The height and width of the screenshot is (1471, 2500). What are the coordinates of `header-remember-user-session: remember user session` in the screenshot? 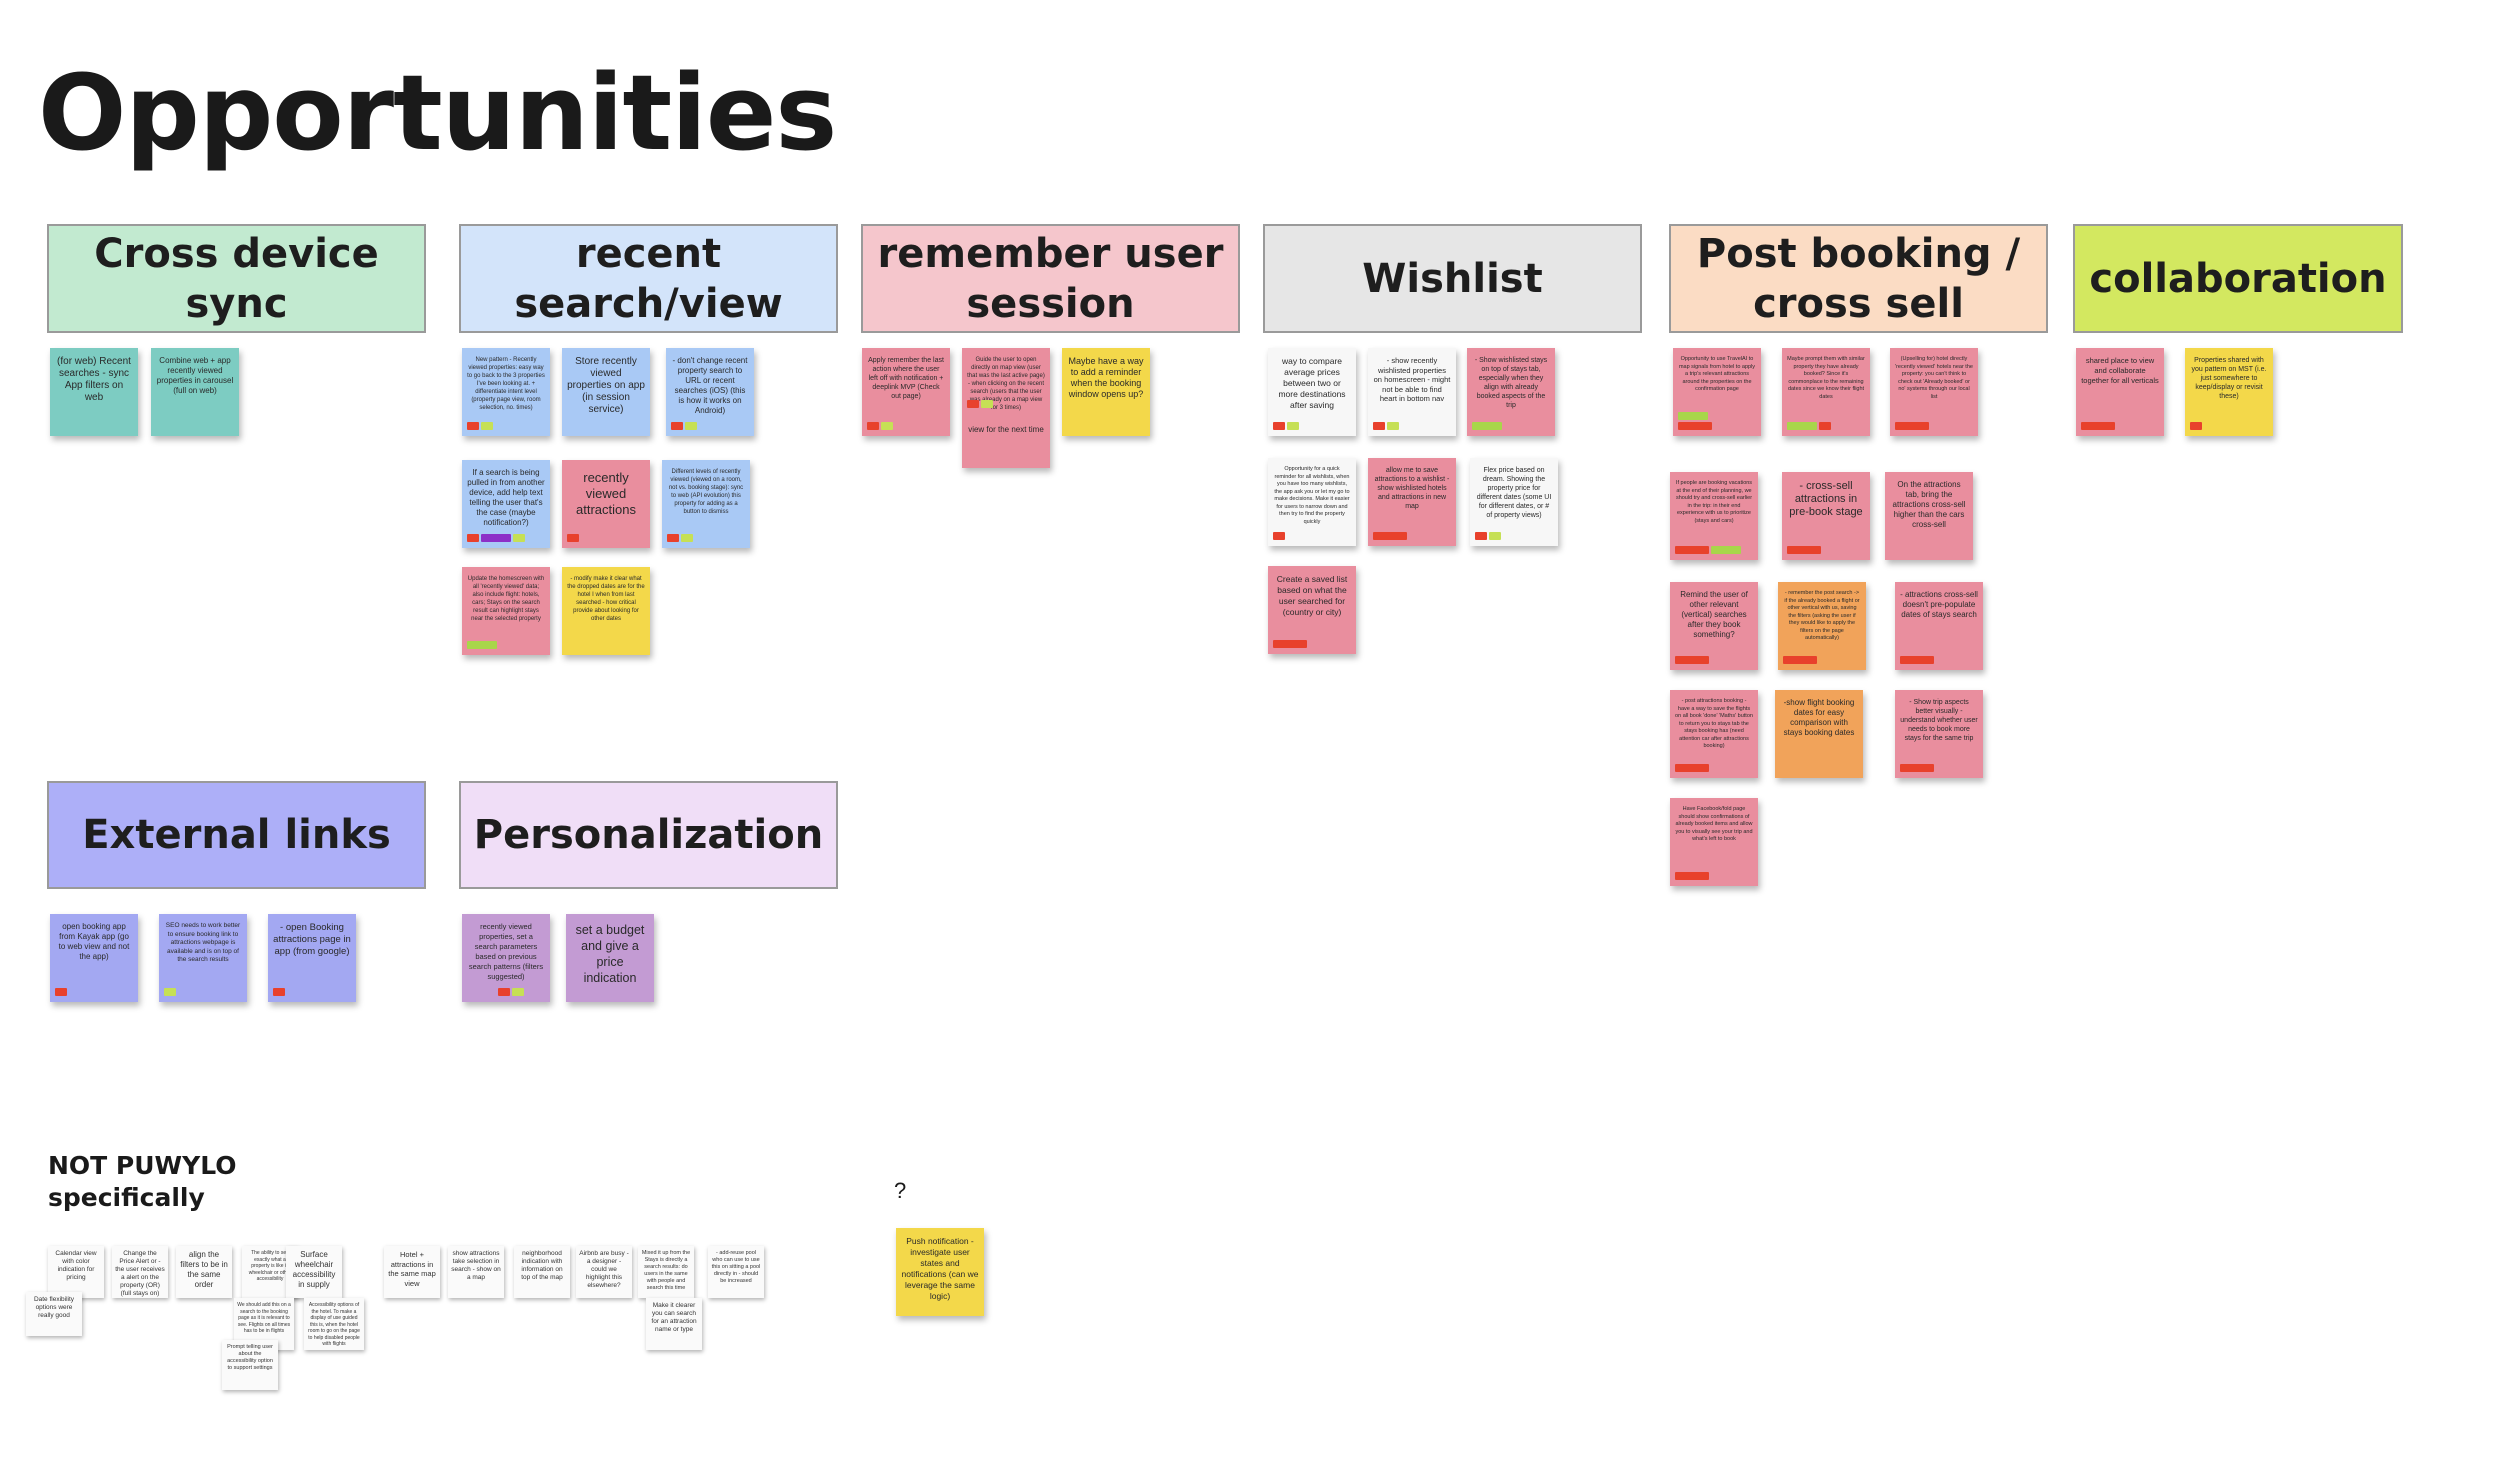 It's located at (1050, 278).